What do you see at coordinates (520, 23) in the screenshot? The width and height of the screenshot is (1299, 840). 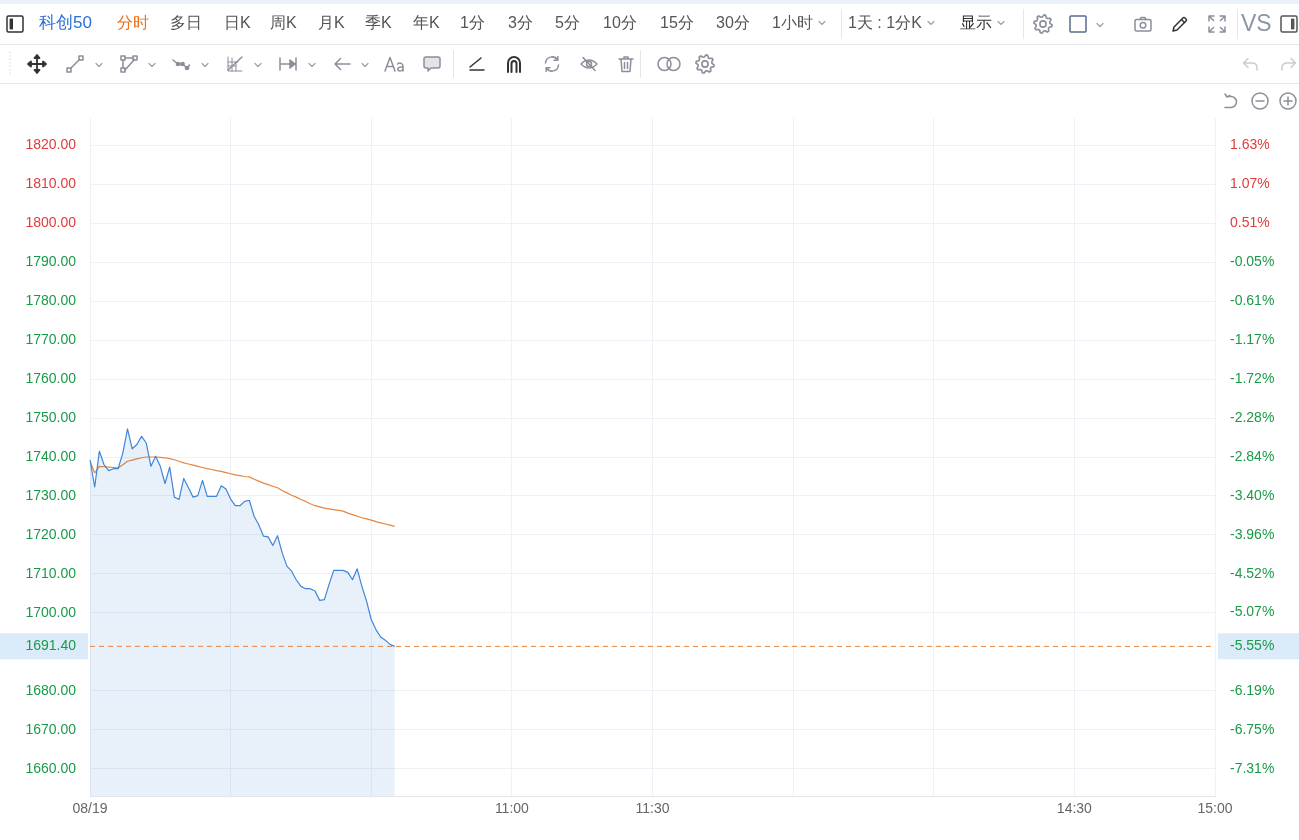 I see `text: 3分` at bounding box center [520, 23].